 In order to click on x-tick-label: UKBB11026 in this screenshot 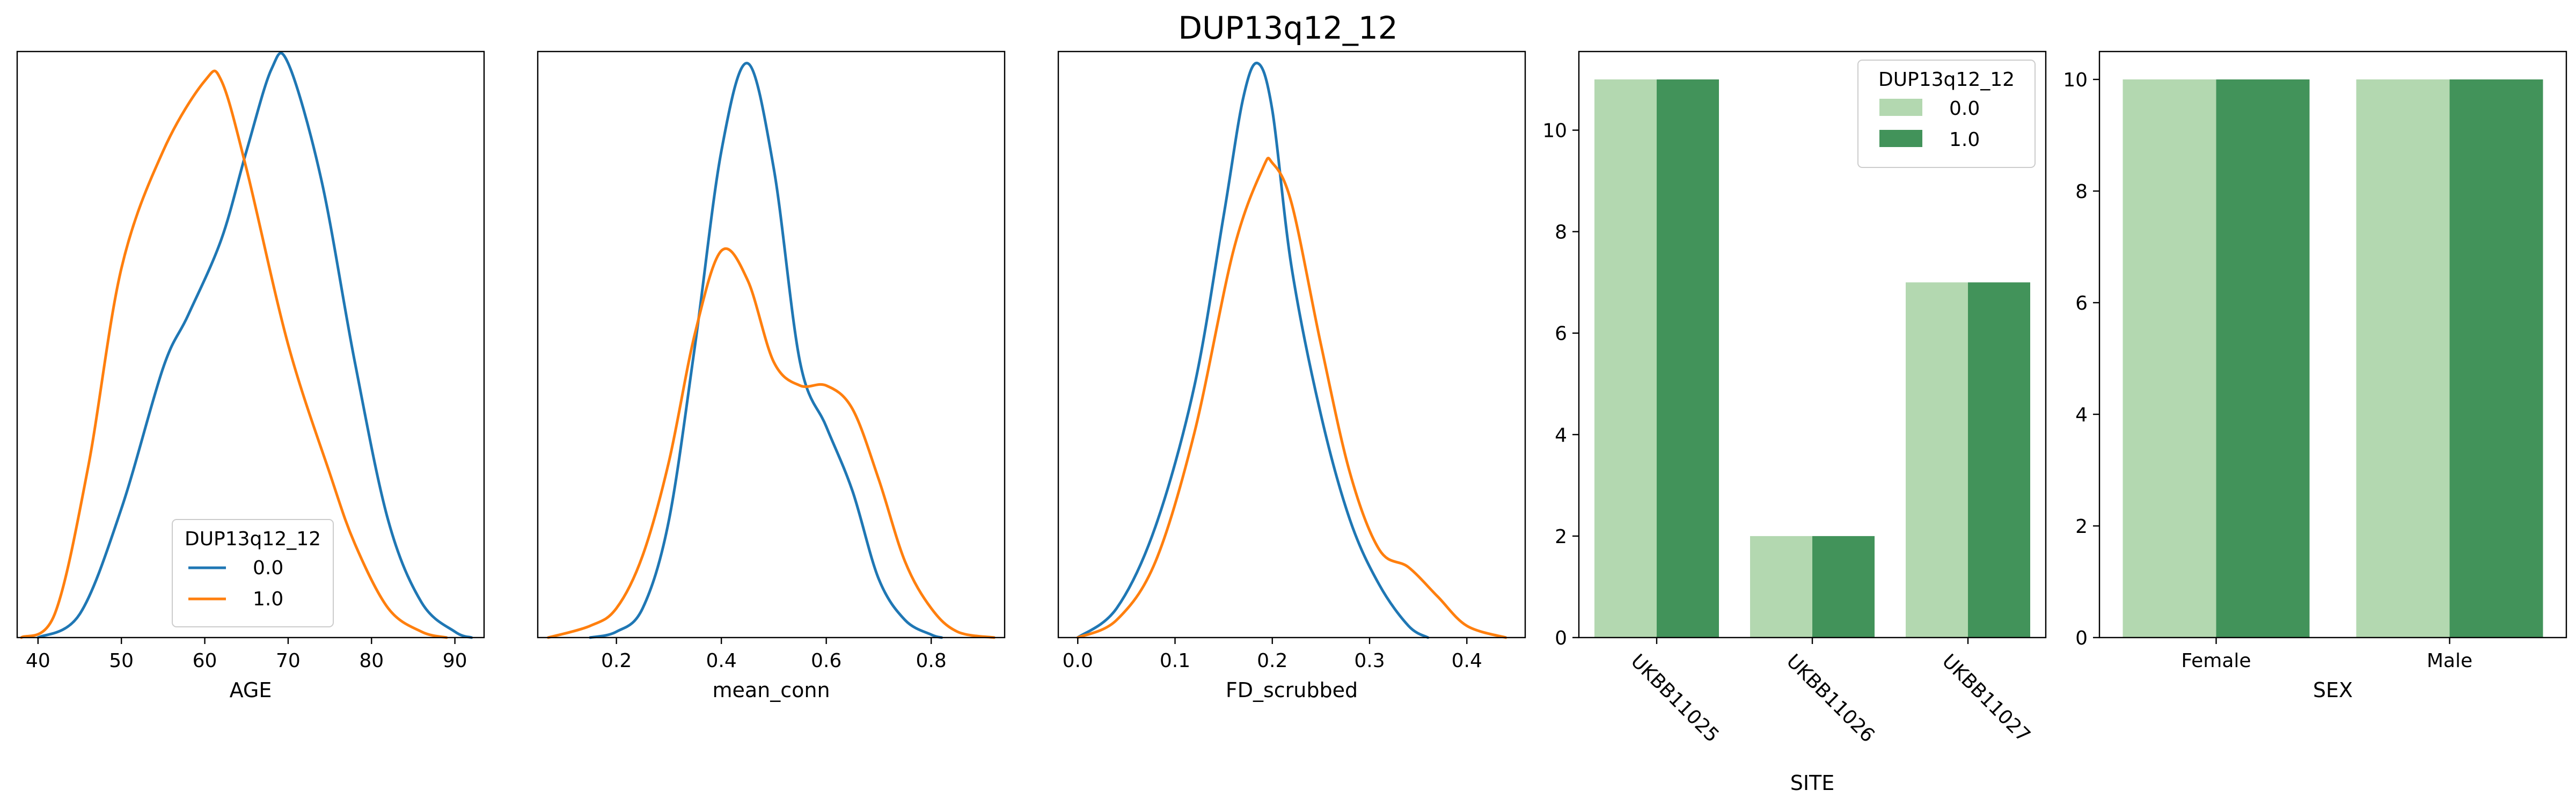, I will do `click(1830, 698)`.